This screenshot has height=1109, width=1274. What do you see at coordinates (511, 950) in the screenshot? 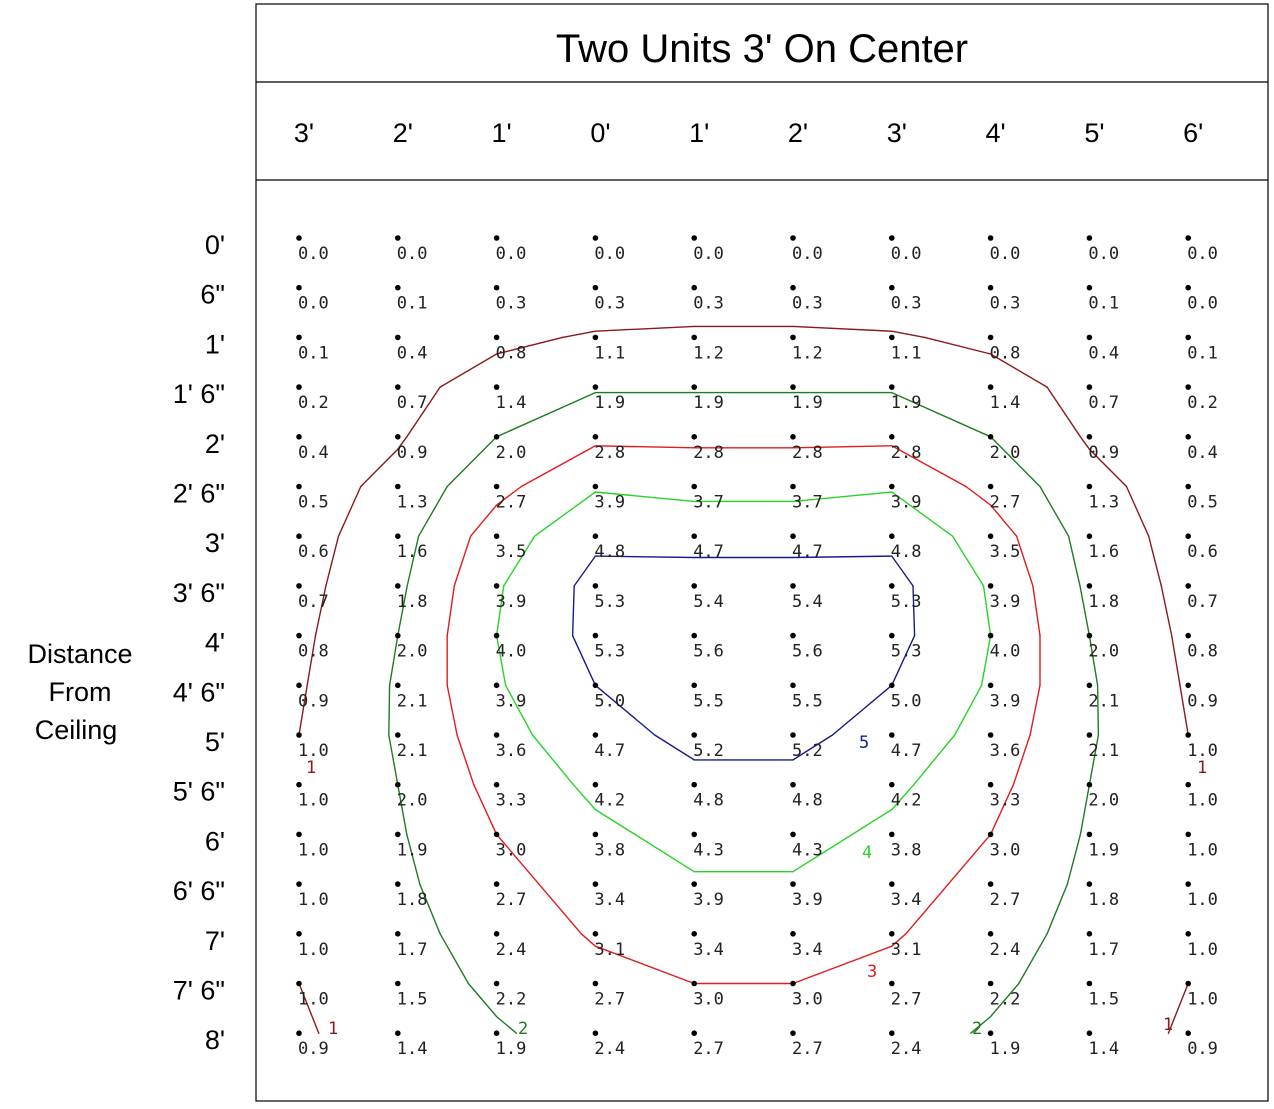
I see `grid-value: 2.4` at bounding box center [511, 950].